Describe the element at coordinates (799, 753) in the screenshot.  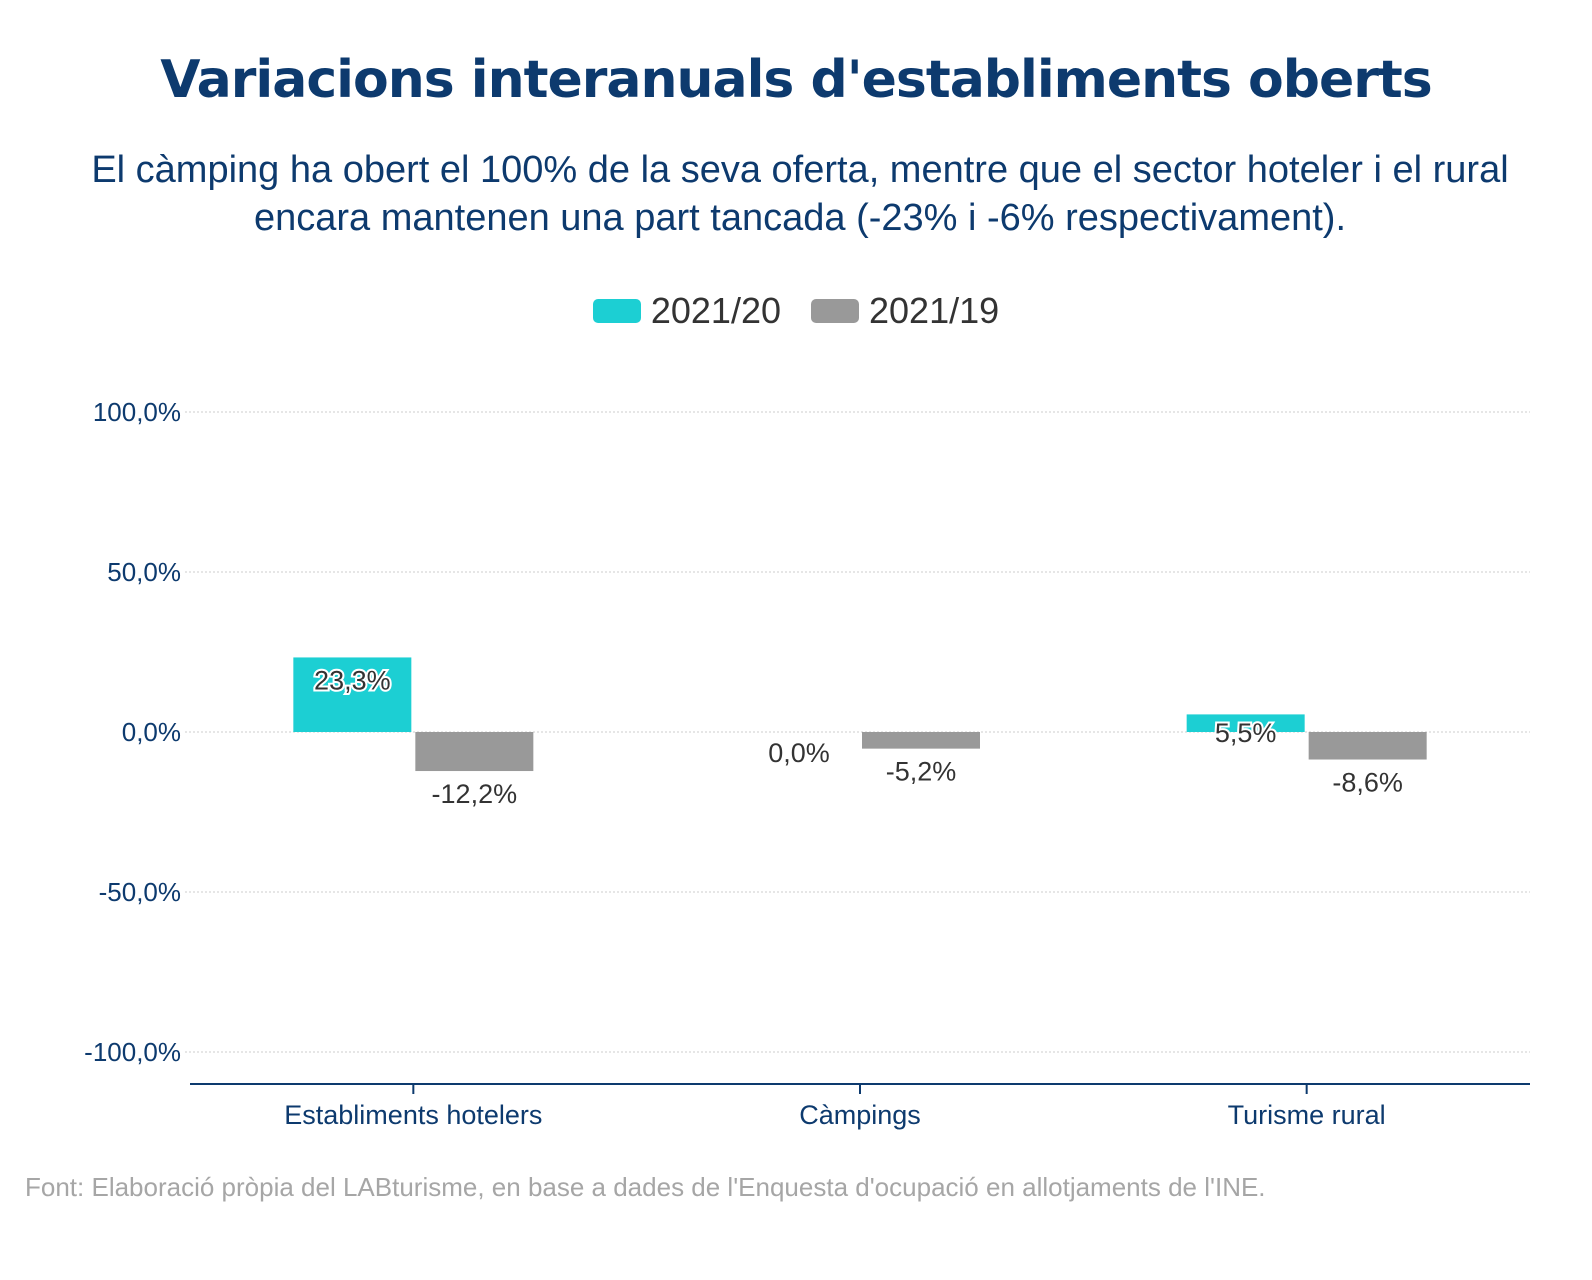
I see `data-label-series-1: 0,0%` at that location.